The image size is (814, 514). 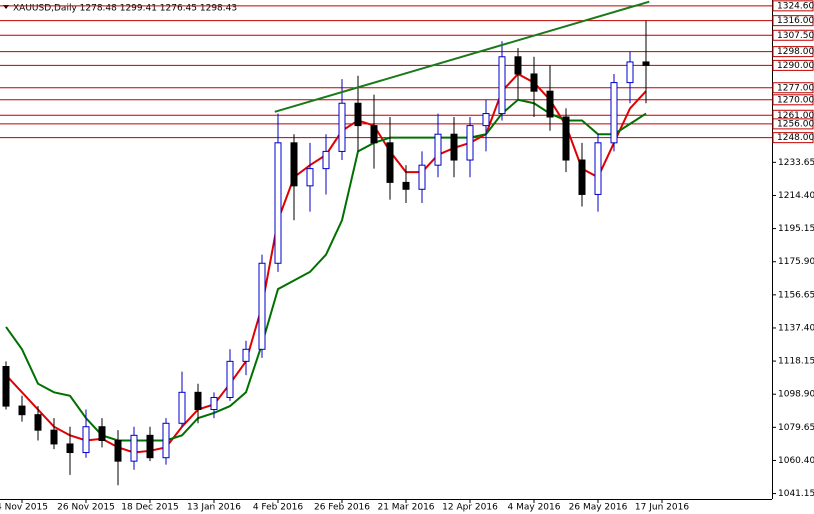 What do you see at coordinates (150, 508) in the screenshot?
I see `x-tick-label: 18 Dec 2015` at bounding box center [150, 508].